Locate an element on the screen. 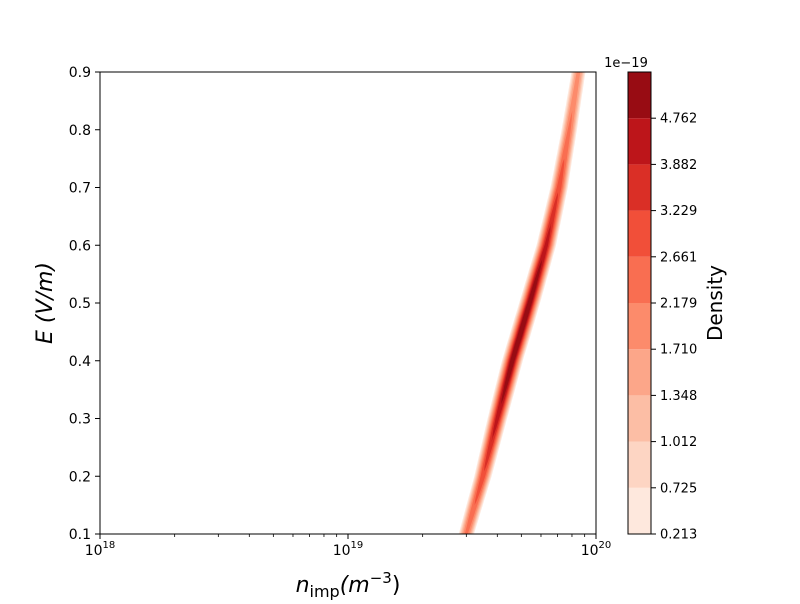  colorbar-tick-label: 1.348 is located at coordinates (678, 396).